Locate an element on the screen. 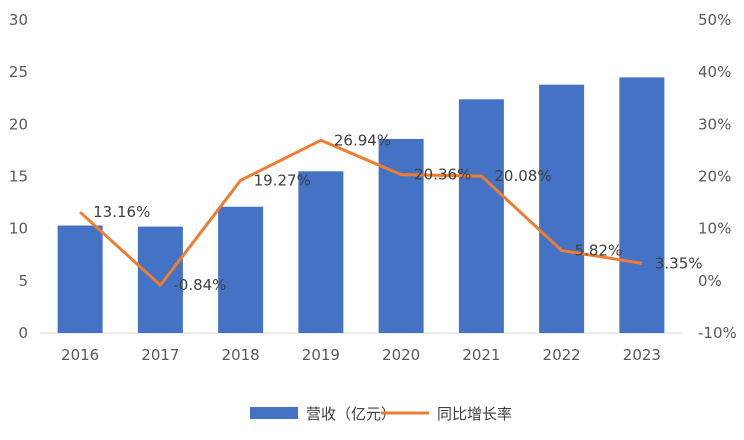 Image resolution: width=744 pixels, height=440 pixels. x-tick-label: 2017 is located at coordinates (160, 355).